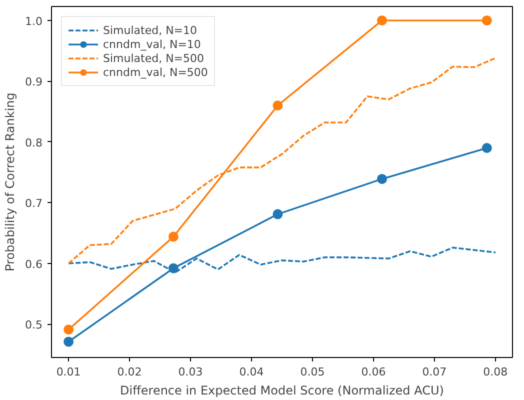 The width and height of the screenshot is (524, 400). I want to click on x-tick-label: 0.06, so click(373, 372).